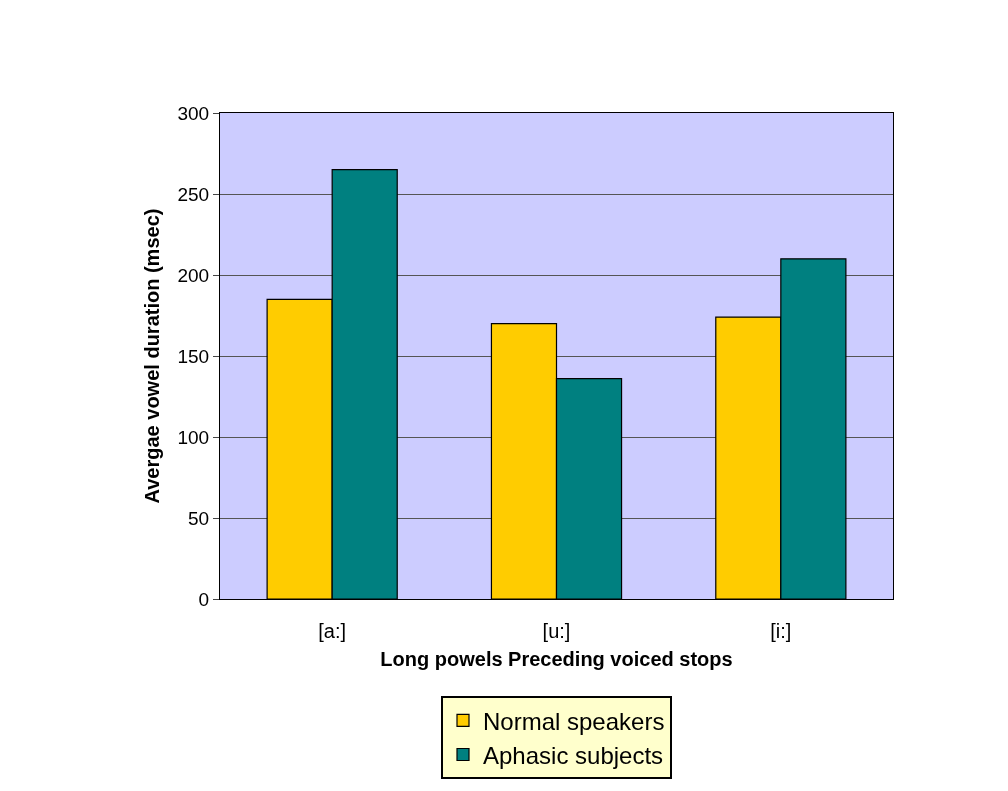 The height and width of the screenshot is (791, 1008). What do you see at coordinates (332, 631) in the screenshot?
I see `x-tick-label: [a:]` at bounding box center [332, 631].